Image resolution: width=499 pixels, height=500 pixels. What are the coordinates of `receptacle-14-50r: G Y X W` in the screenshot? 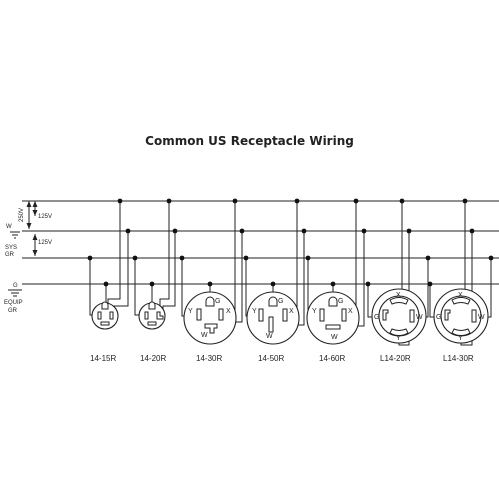 It's located at (275, 271).